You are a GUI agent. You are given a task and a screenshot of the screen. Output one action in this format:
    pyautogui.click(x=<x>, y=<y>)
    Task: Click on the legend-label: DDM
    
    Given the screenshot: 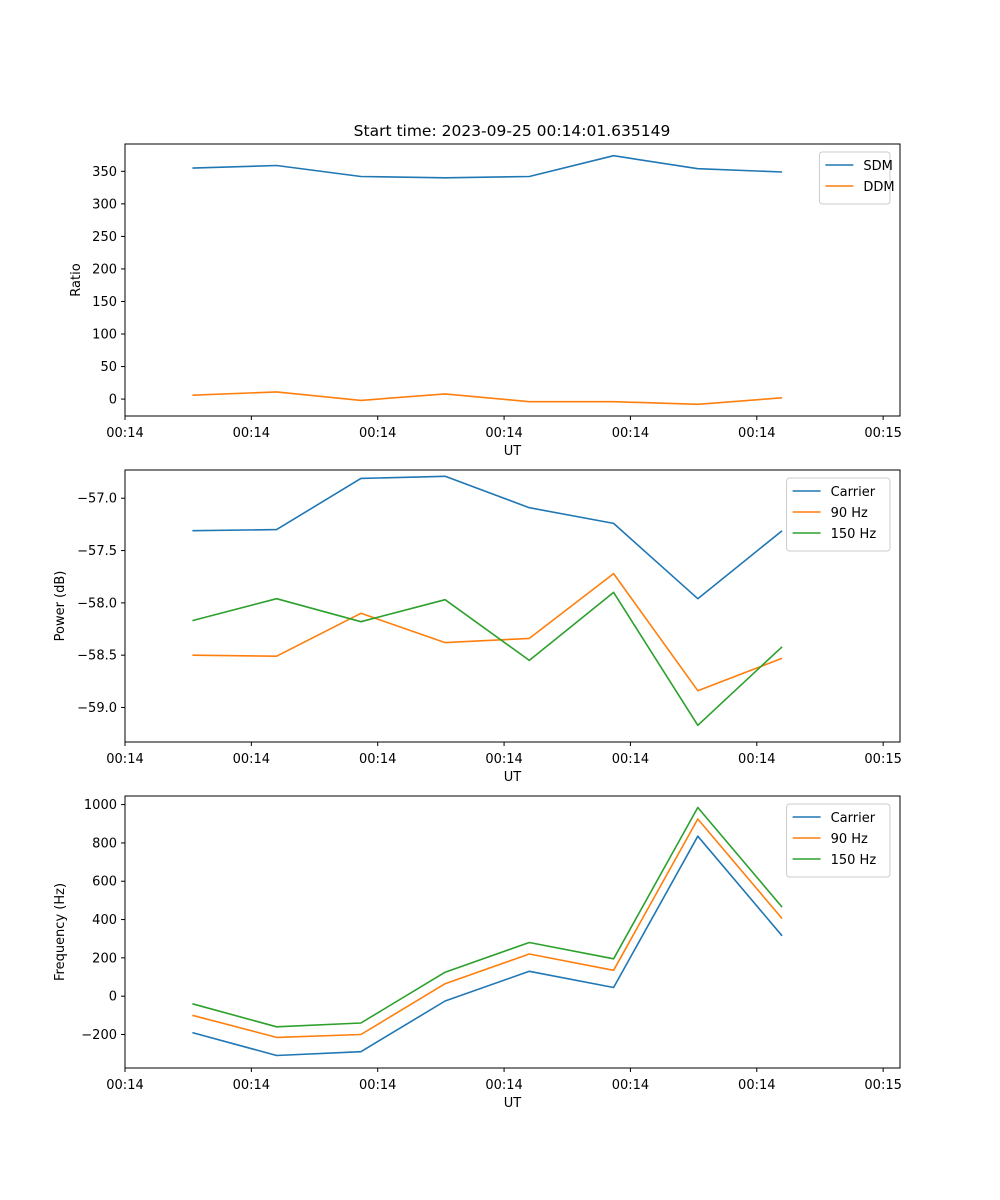 What is the action you would take?
    pyautogui.click(x=878, y=187)
    